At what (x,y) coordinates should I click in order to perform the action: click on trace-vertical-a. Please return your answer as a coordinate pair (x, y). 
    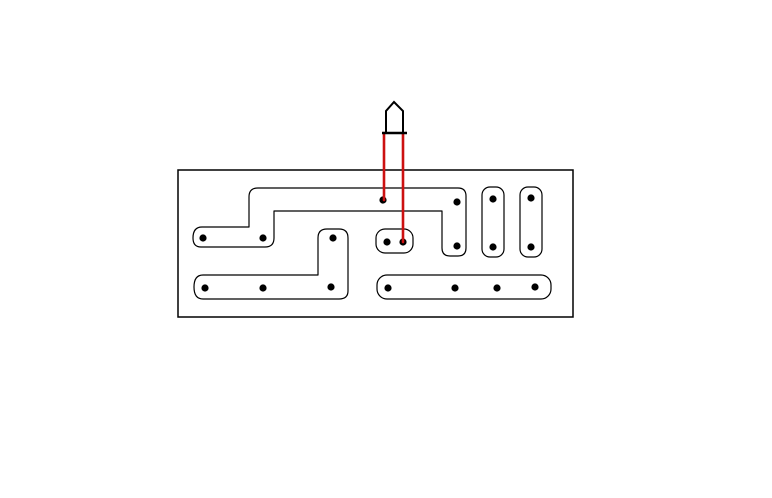
    Looking at the image, I should click on (493, 222).